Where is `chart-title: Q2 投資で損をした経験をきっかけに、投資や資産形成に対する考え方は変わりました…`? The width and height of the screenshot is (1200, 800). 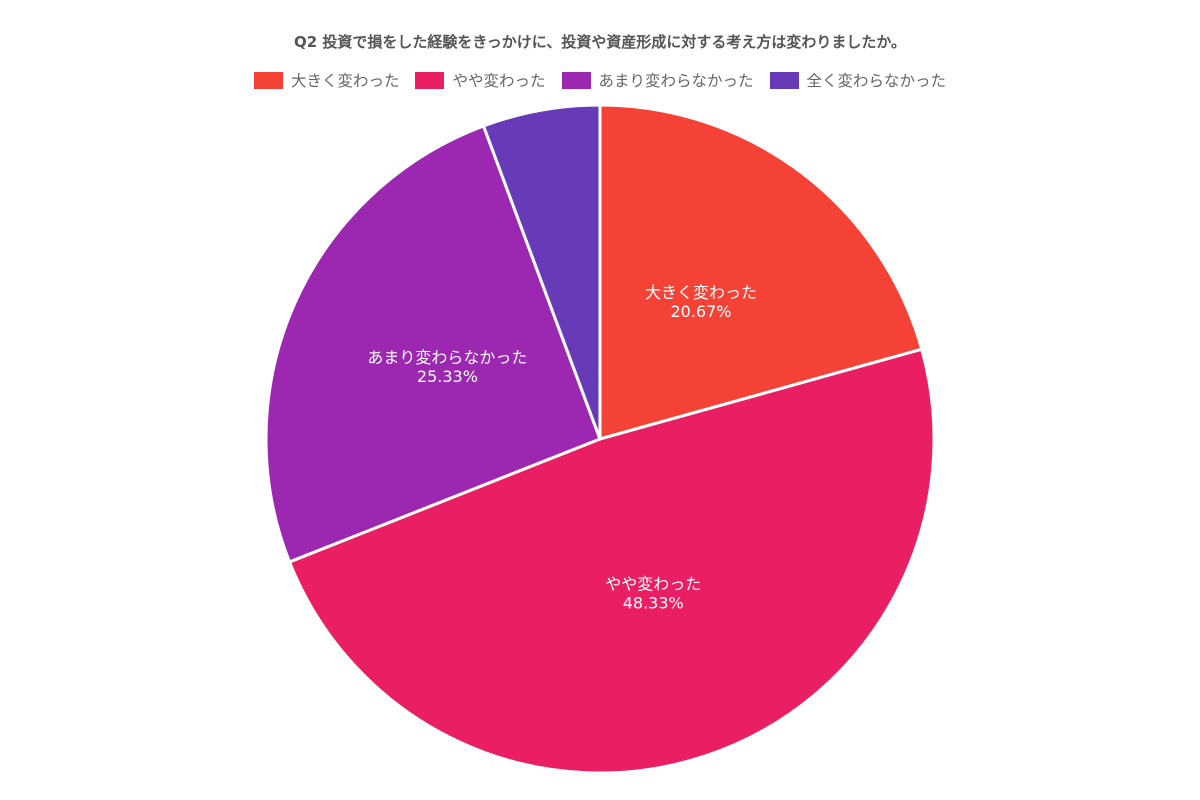
chart-title: Q2 投資で損をした経験をきっかけに、投資や資産形成に対する考え方は変わりました… is located at coordinates (600, 42).